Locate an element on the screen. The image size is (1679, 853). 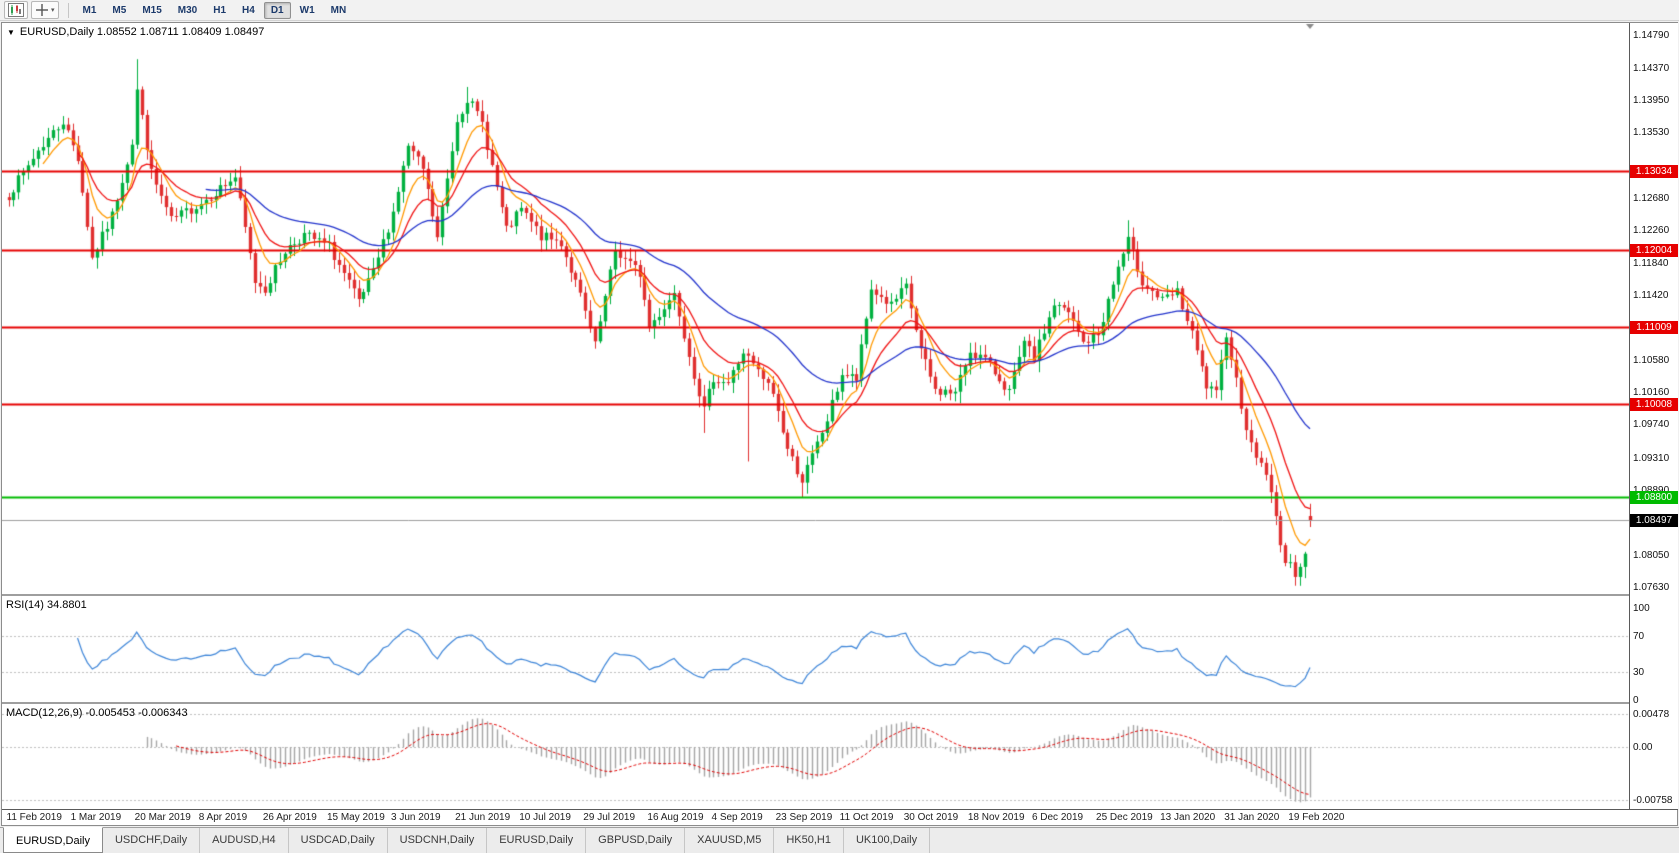
time-axis-label: 19 Feb 2020 is located at coordinates (1316, 817).